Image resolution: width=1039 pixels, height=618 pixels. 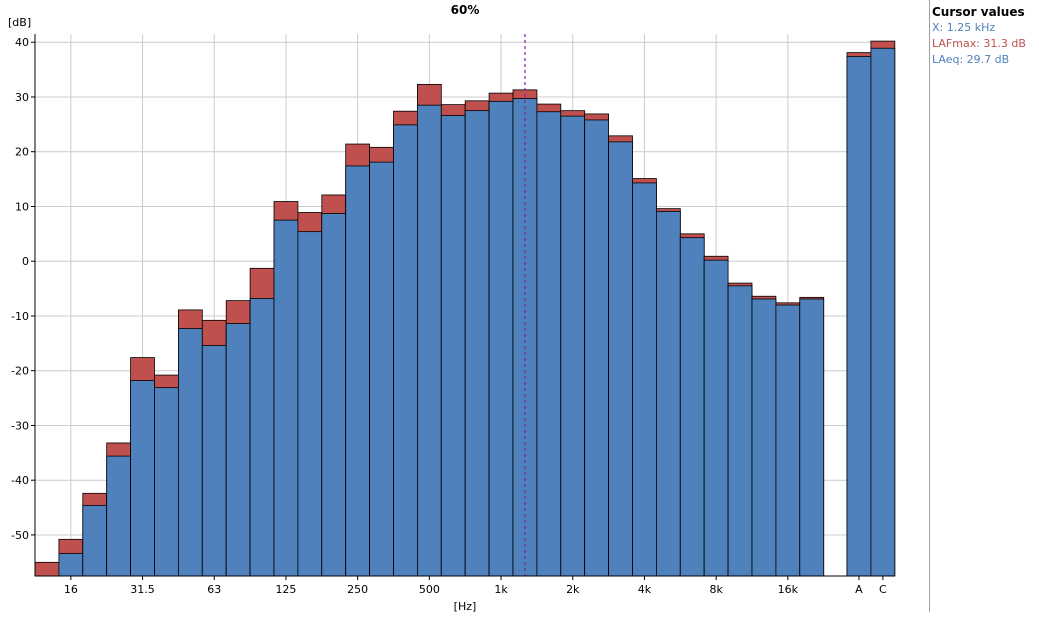 I want to click on y-axis-label: [dB], so click(x=19, y=22).